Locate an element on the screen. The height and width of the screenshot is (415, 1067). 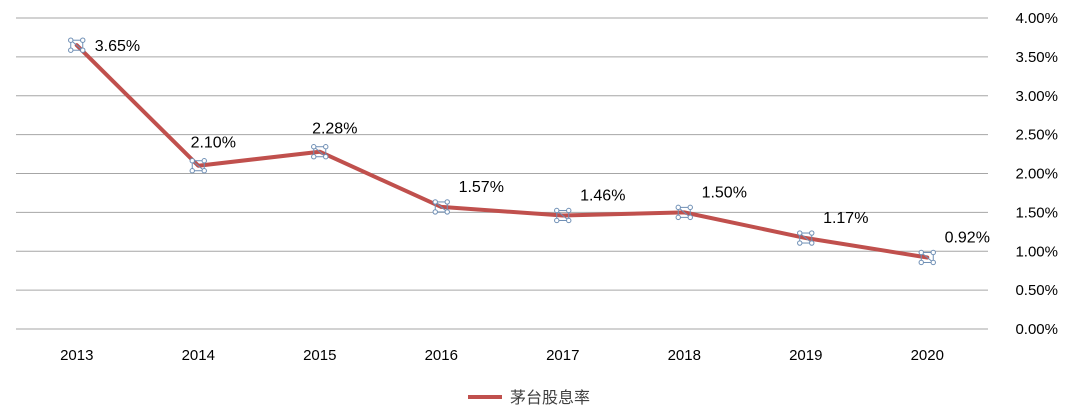
x-tick-label: 2017 is located at coordinates (562, 355).